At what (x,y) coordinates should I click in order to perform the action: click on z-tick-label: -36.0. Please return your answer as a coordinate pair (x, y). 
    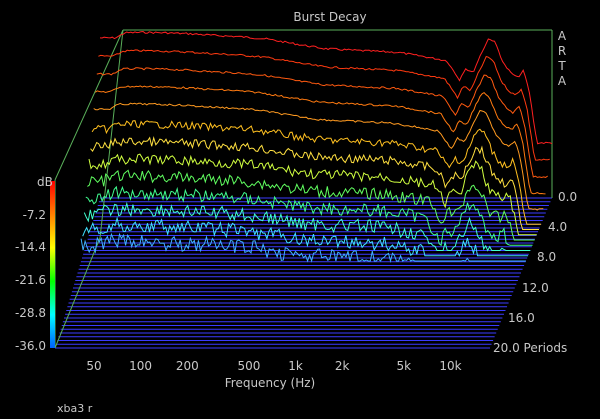
    Looking at the image, I should click on (30, 346).